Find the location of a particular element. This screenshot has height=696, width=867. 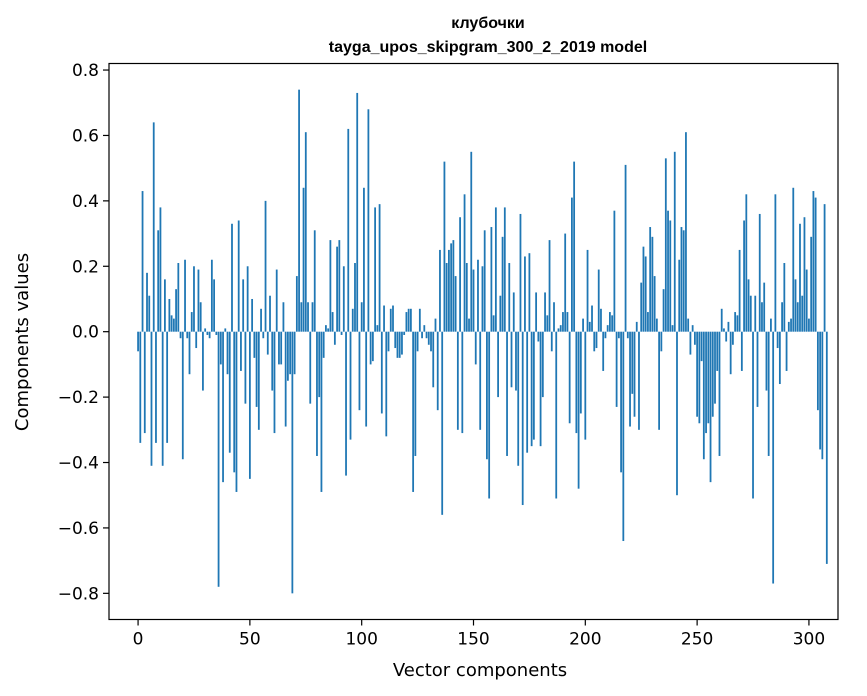

y-axis: −0.8 −0.6 −0.4 −0.2 0.0 0.2 0.4 0.6 0.8 is located at coordinates (83, 332).